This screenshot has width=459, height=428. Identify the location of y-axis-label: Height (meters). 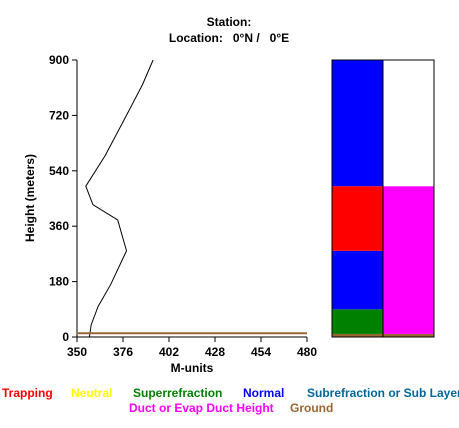
(30, 198).